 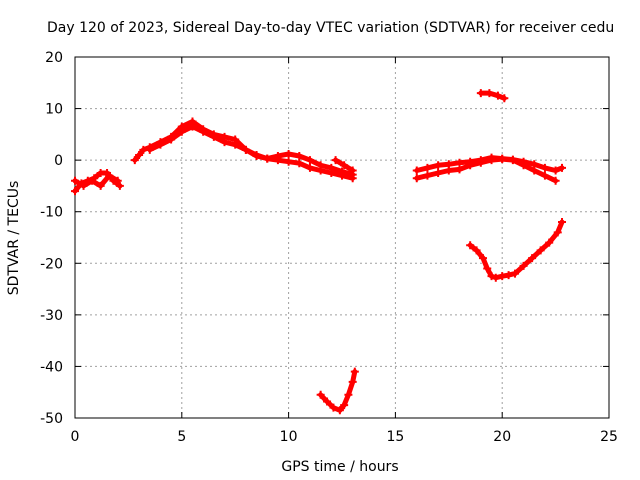 I want to click on series-track-d, so click(x=251, y=152).